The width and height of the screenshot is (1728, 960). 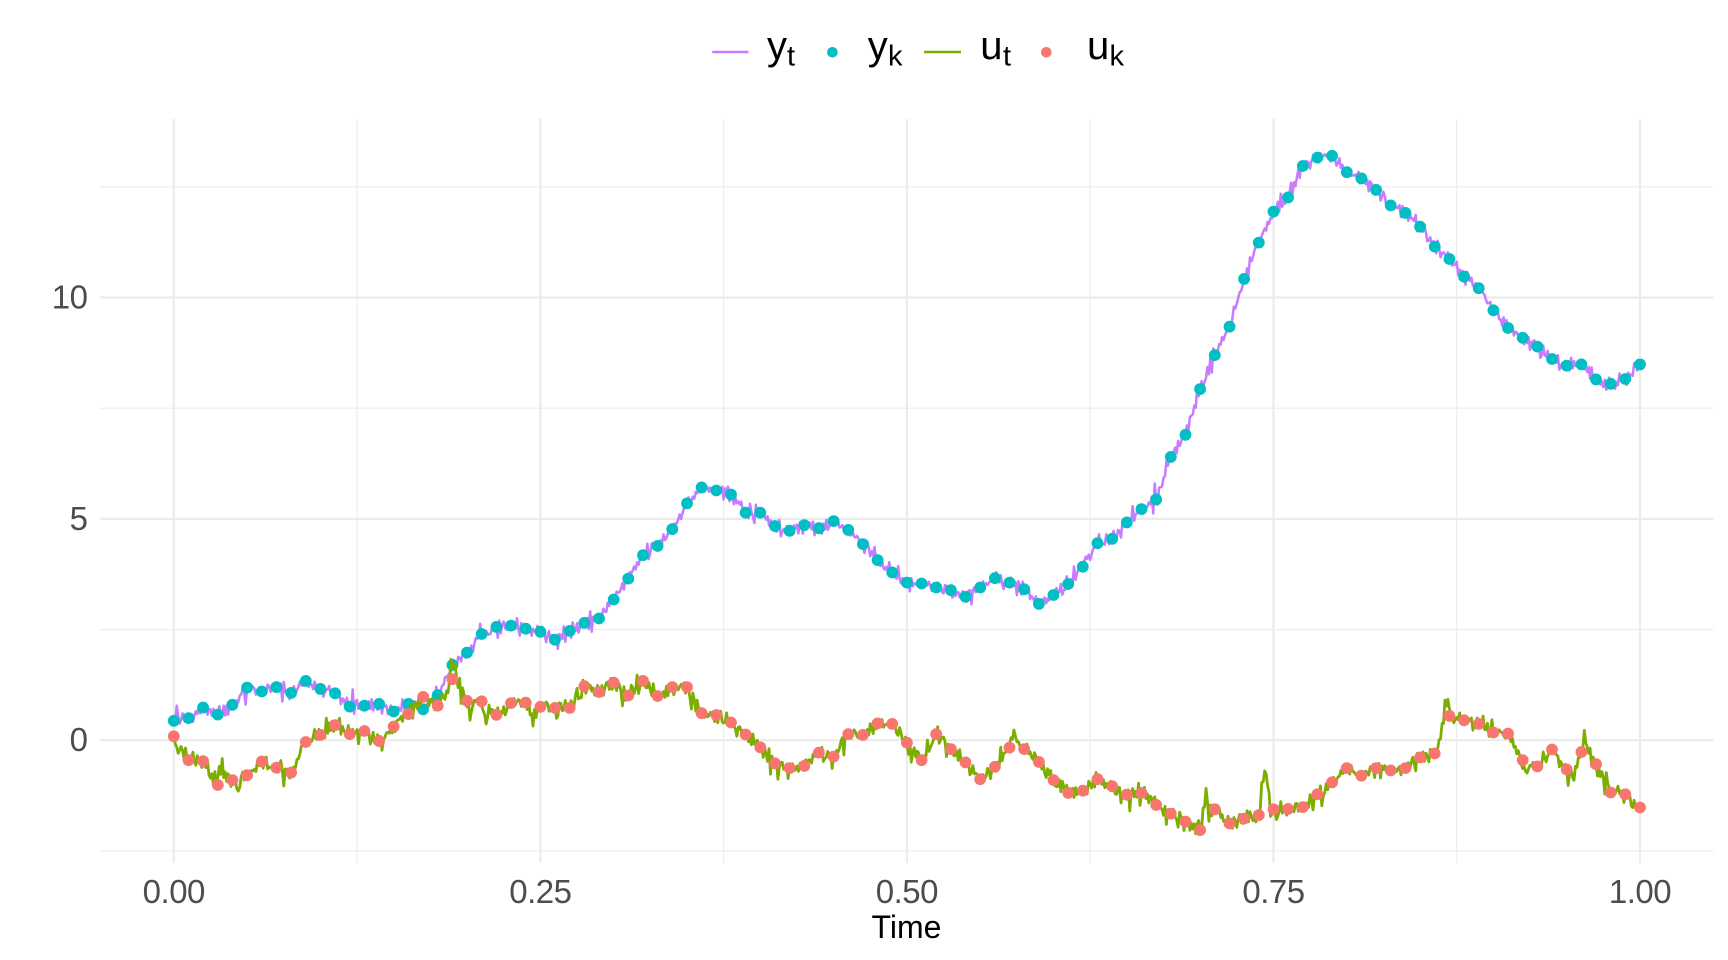 I want to click on svg-text: 0.50, so click(x=907, y=891).